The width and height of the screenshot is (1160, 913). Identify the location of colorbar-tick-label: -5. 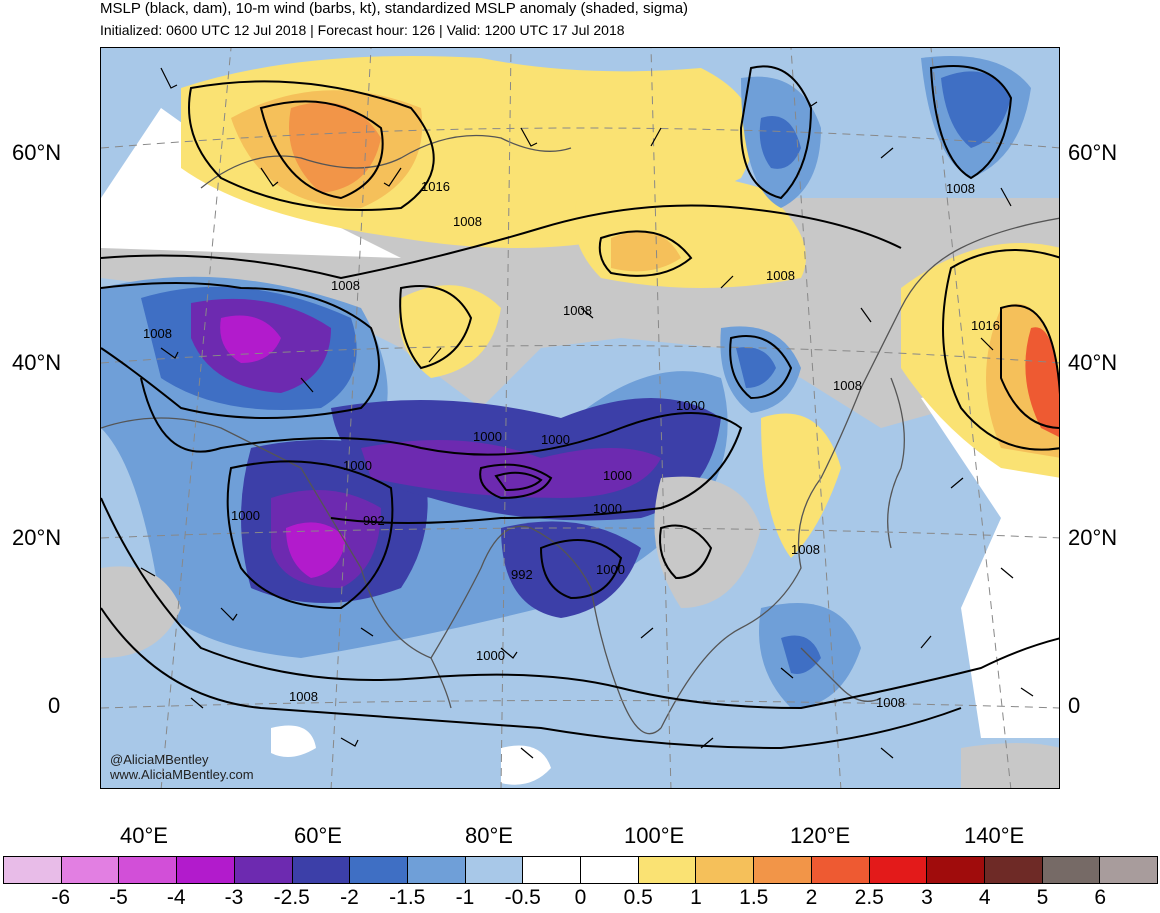
(118, 897).